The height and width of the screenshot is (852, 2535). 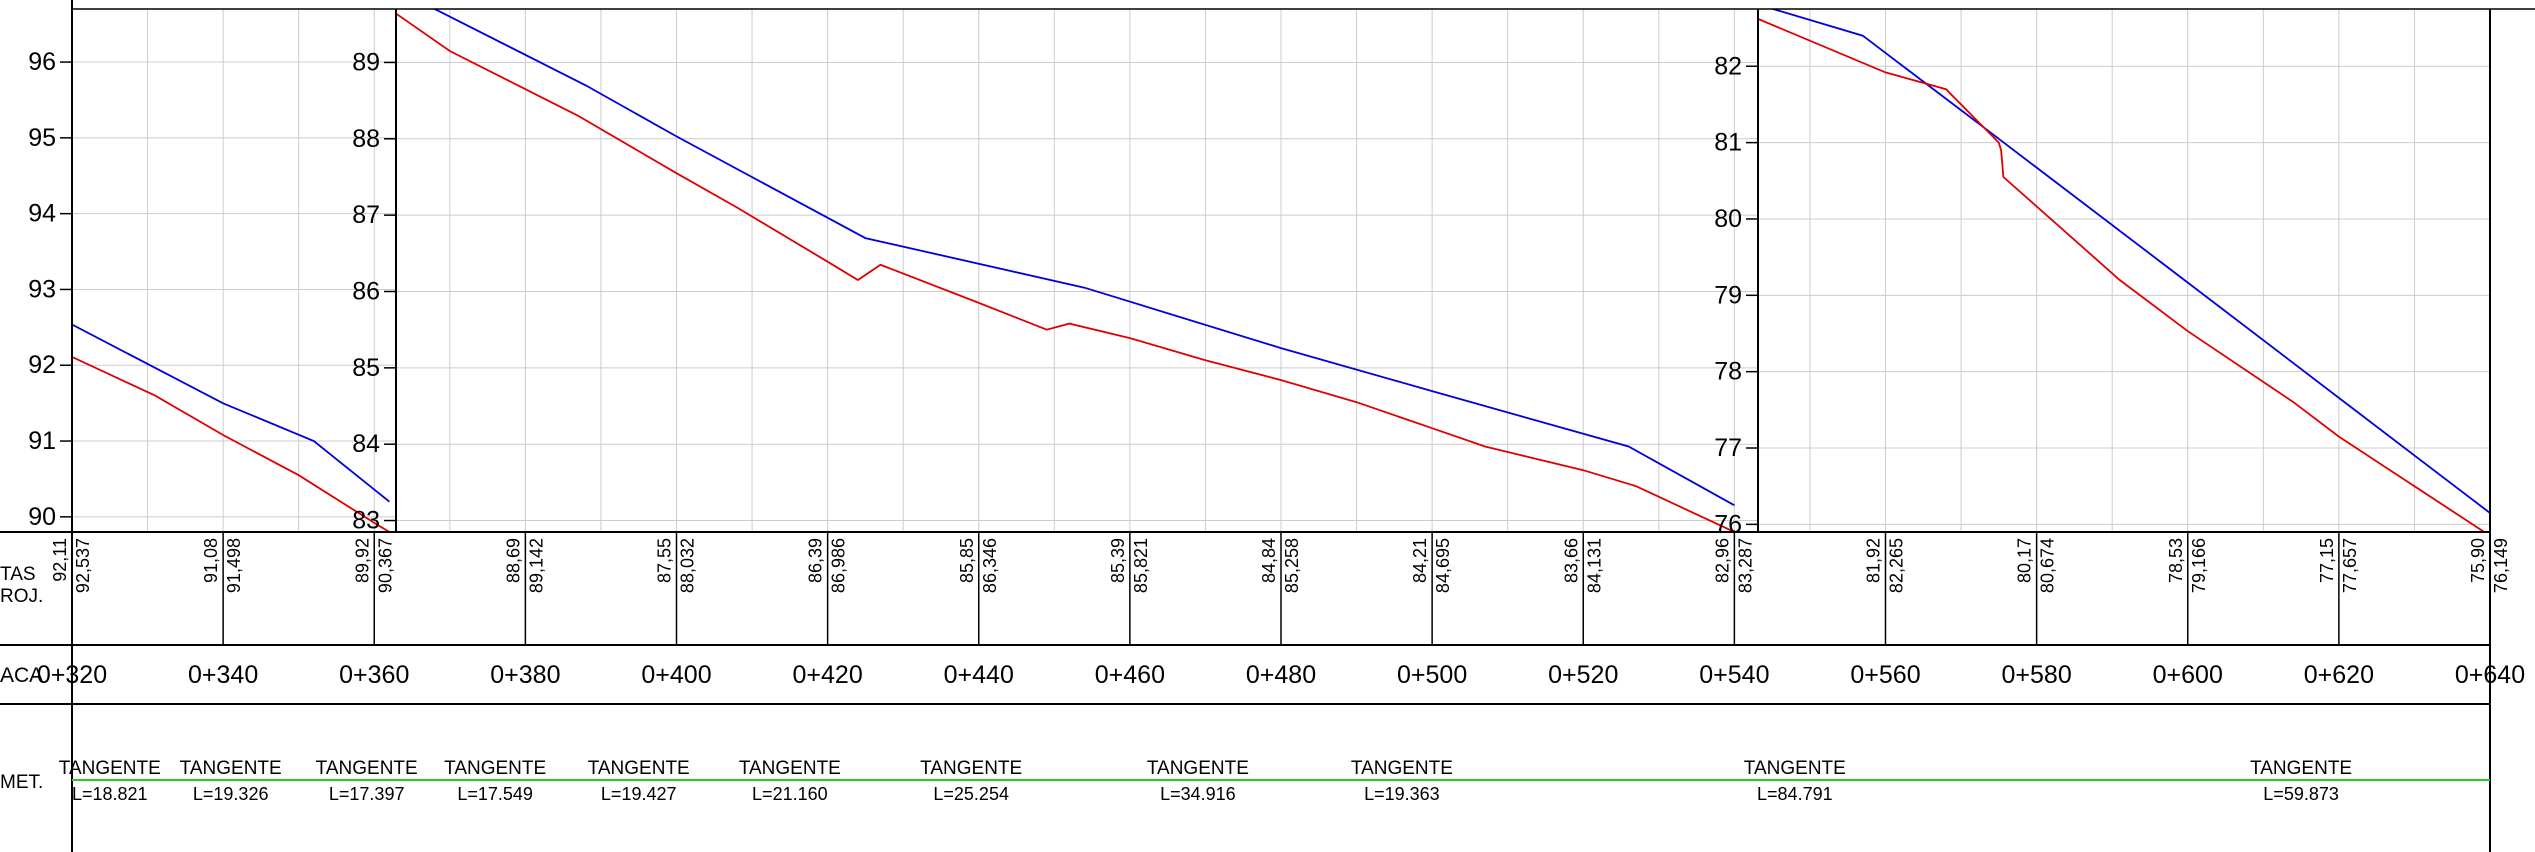 I want to click on terrain-elevation-label: 85,39, so click(x=1118, y=560).